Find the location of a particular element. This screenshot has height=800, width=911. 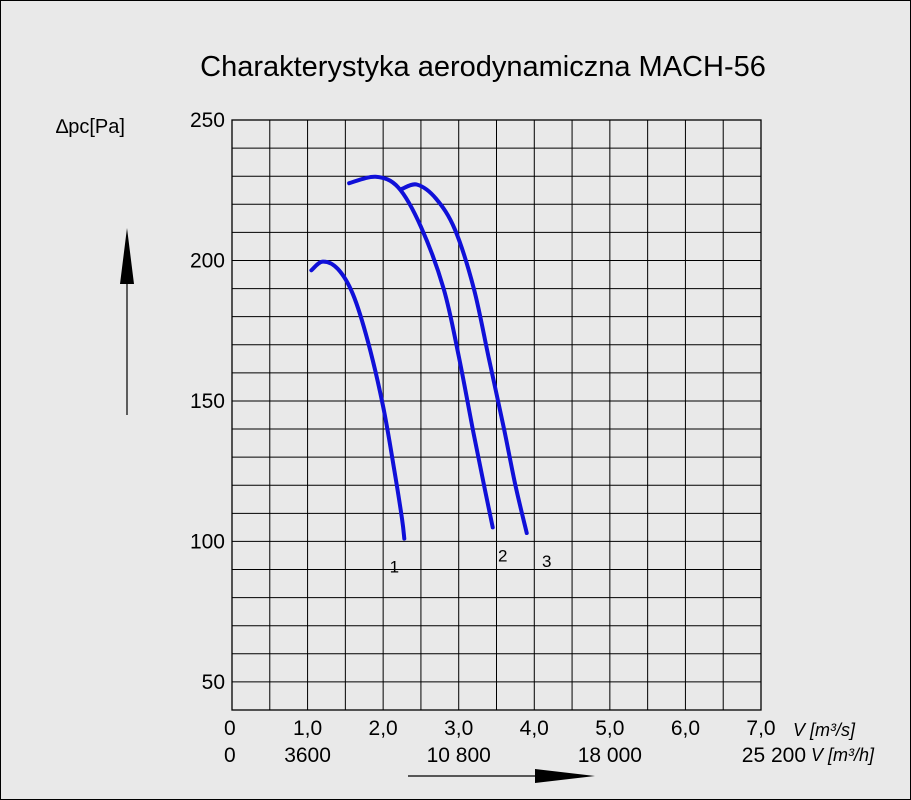

y-tick-label: 150 is located at coordinates (207, 401).